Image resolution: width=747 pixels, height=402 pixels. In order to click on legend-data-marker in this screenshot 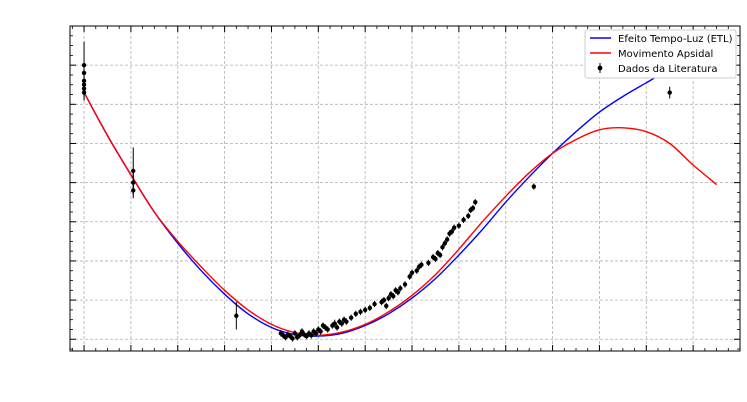, I will do `click(600, 68)`.